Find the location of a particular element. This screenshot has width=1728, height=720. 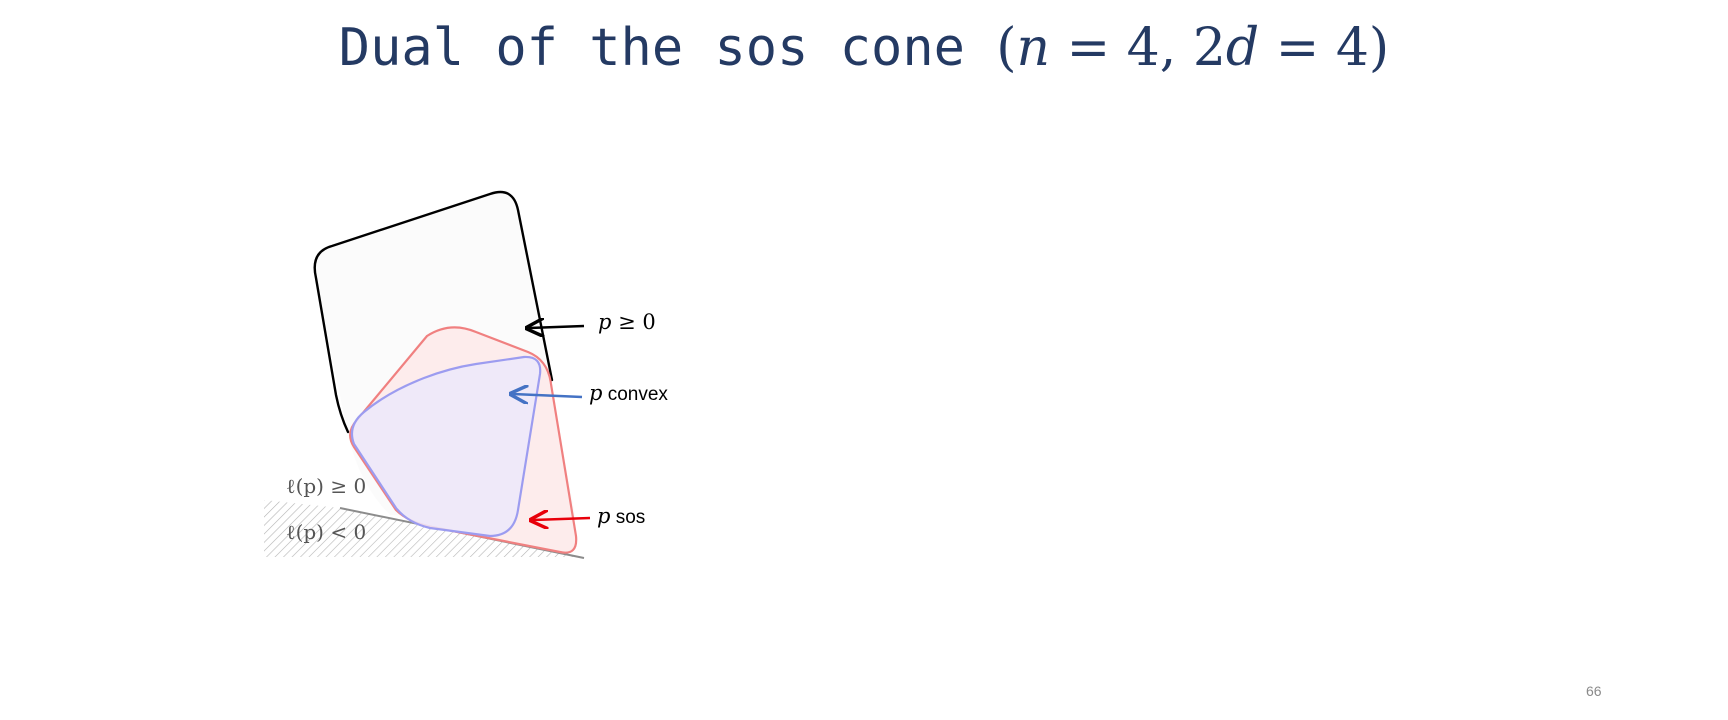

halfspace-negative-label: ℓ(p) < 0 is located at coordinates (326, 532).